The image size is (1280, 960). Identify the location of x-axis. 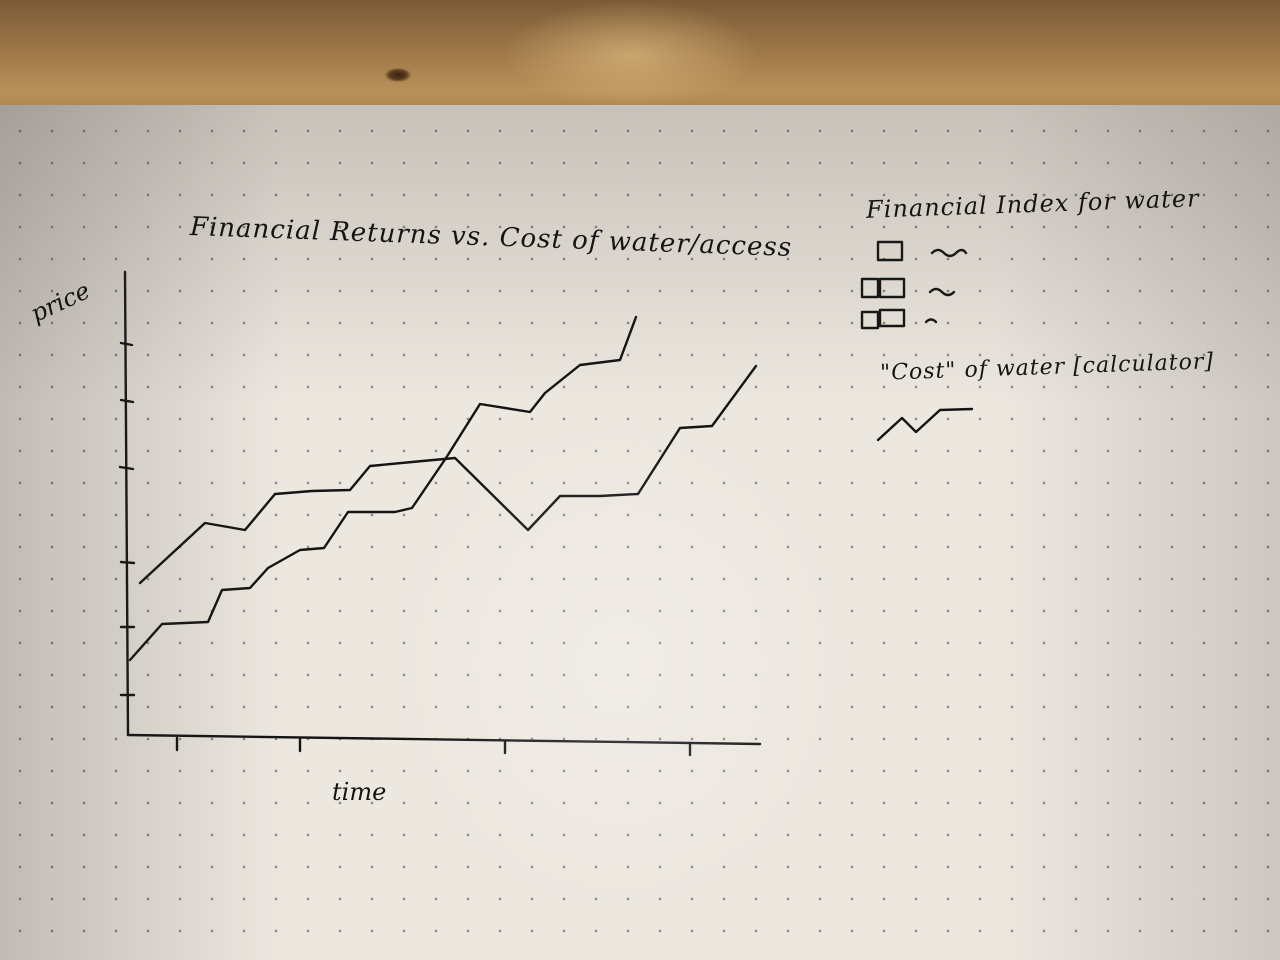
(444, 739).